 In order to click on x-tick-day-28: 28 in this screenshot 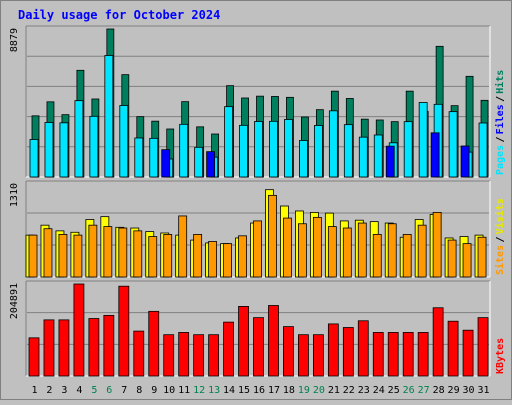, I will do `click(439, 390)`.